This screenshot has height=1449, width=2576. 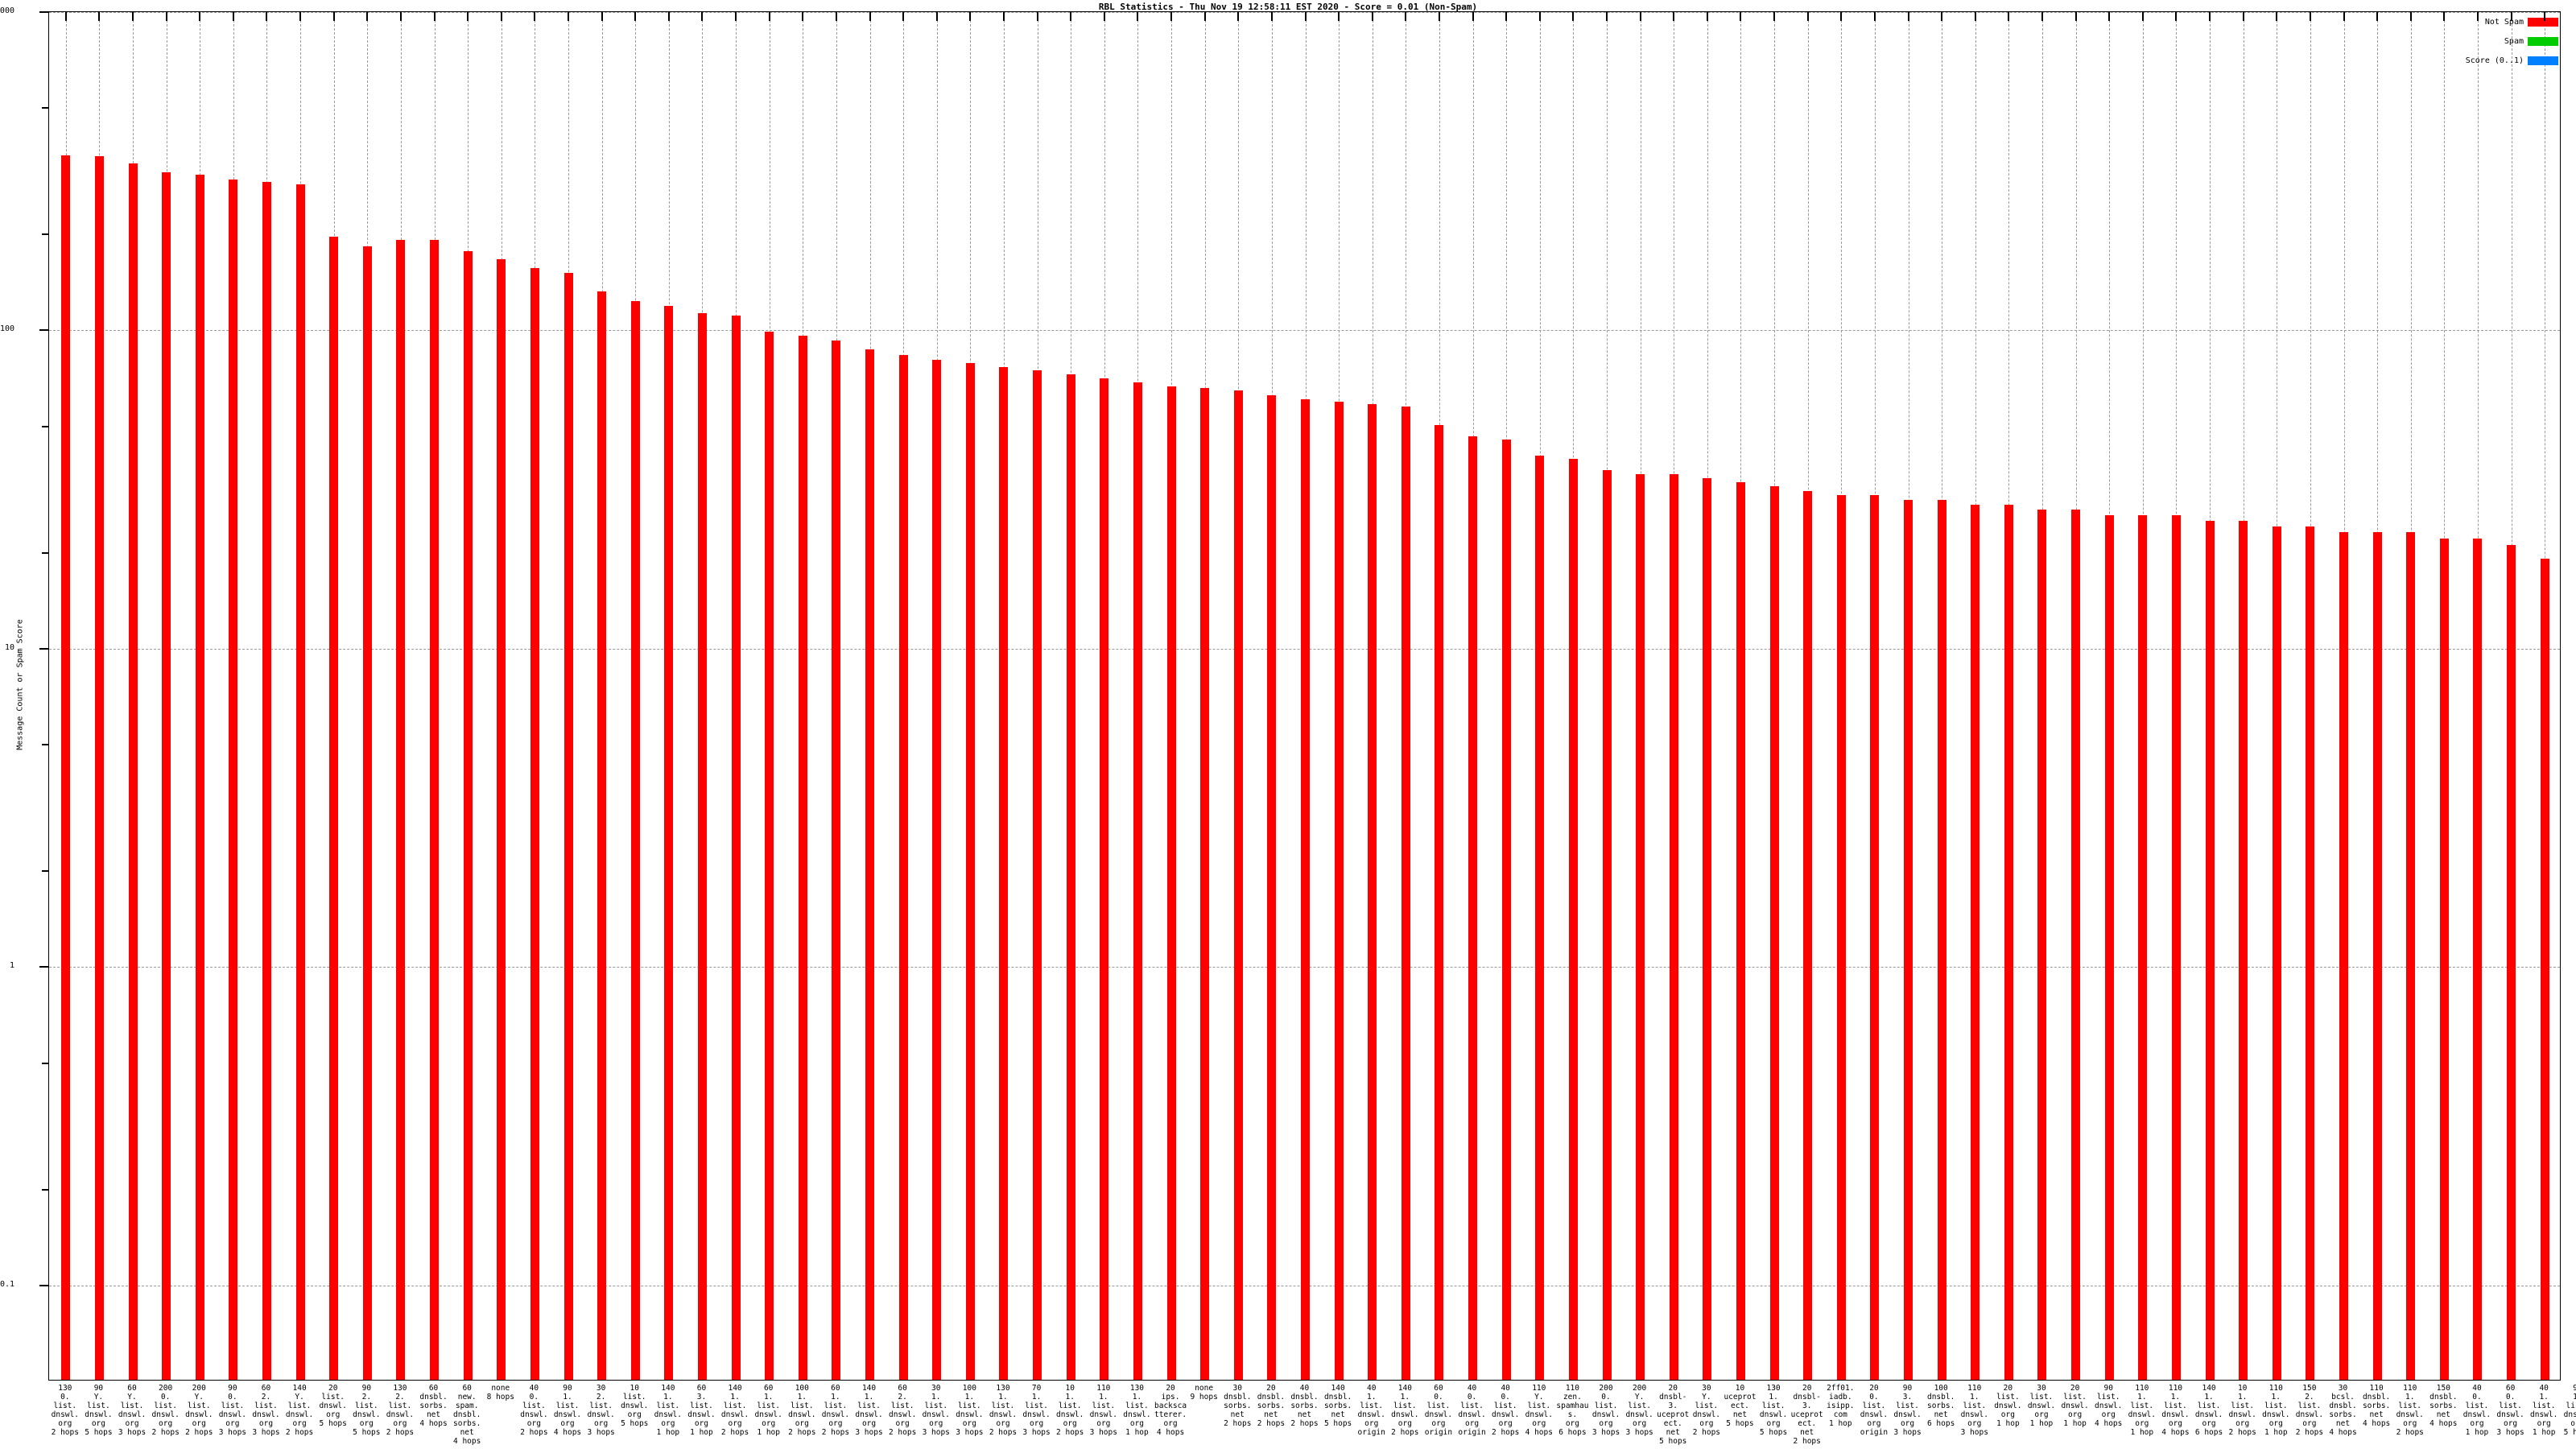 I want to click on chart-legend: Not Spam Spam Score (0..1), so click(x=2485, y=42).